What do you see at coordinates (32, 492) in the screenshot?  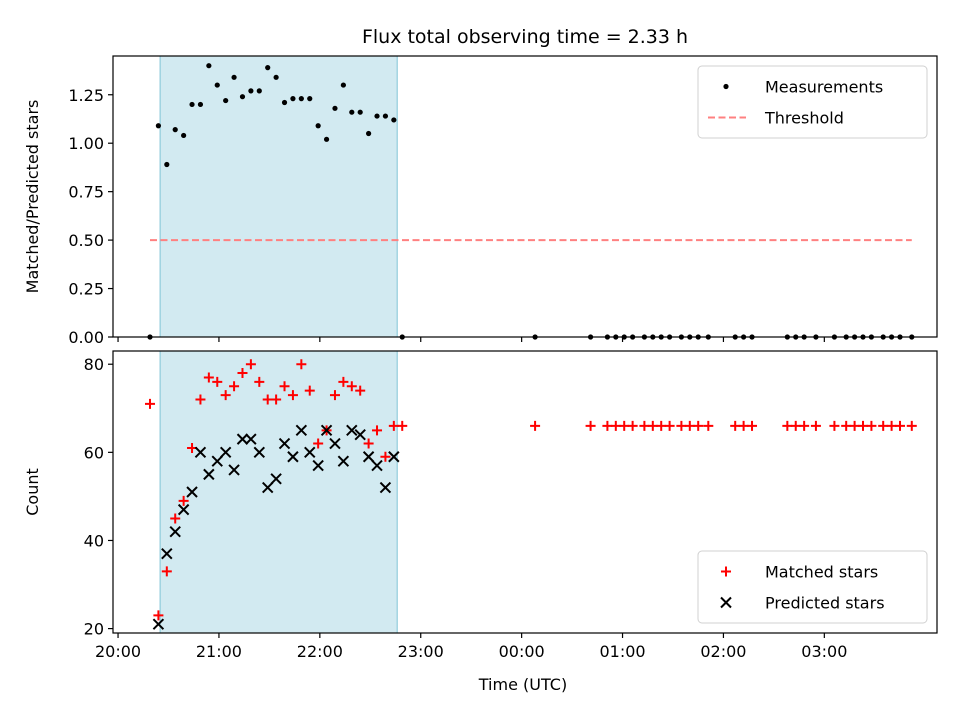 I see `y-axis-label-bottom: Count` at bounding box center [32, 492].